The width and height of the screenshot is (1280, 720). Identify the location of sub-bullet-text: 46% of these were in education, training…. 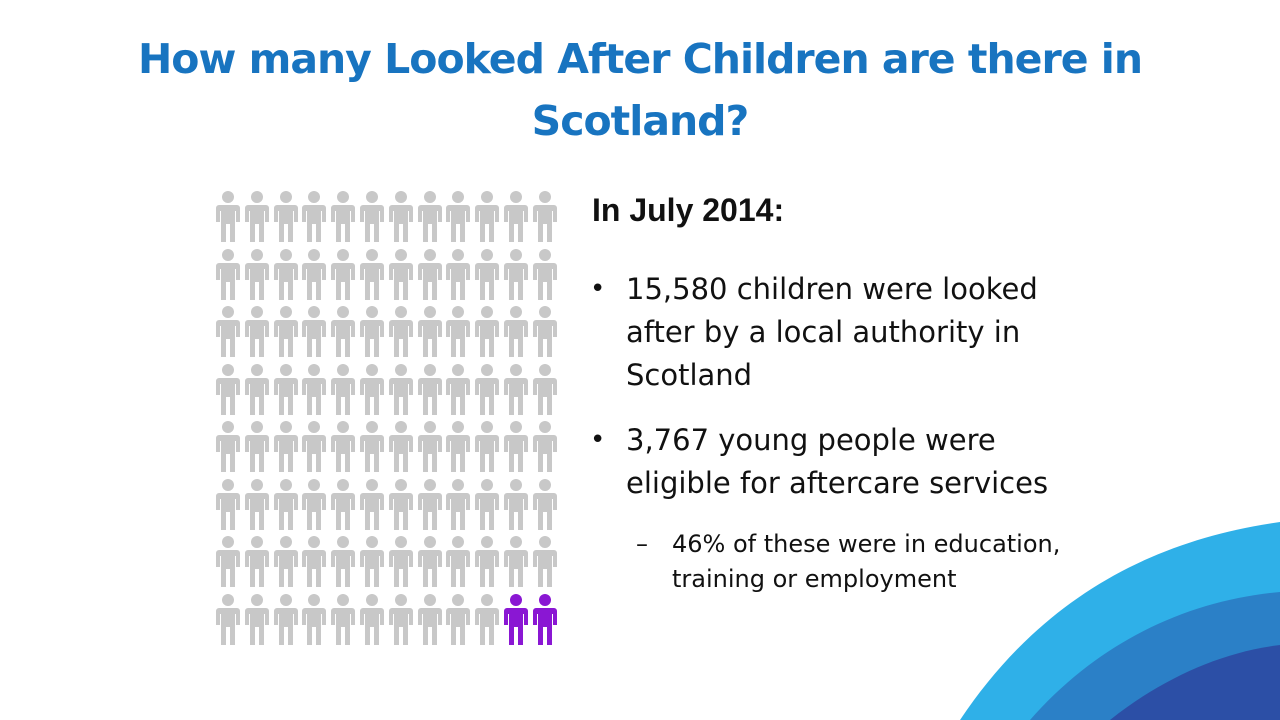
(866, 561).